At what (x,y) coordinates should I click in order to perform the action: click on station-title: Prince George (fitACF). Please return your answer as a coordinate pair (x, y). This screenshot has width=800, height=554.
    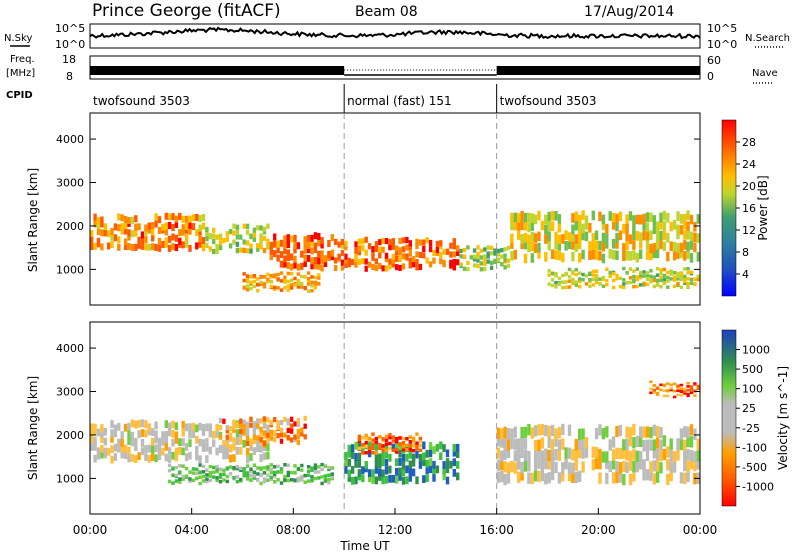
    Looking at the image, I should click on (186, 11).